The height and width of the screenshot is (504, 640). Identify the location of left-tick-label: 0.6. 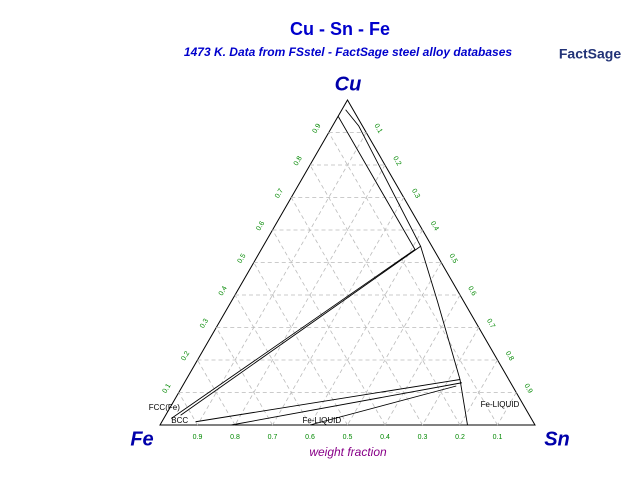
(260, 226).